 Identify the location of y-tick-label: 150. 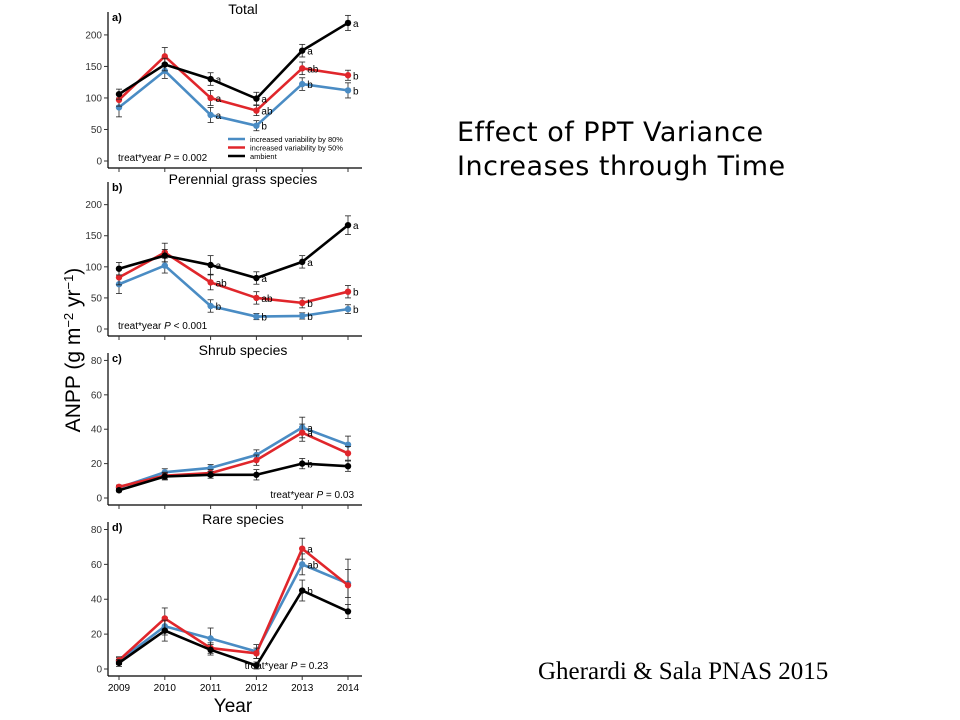
(93, 67).